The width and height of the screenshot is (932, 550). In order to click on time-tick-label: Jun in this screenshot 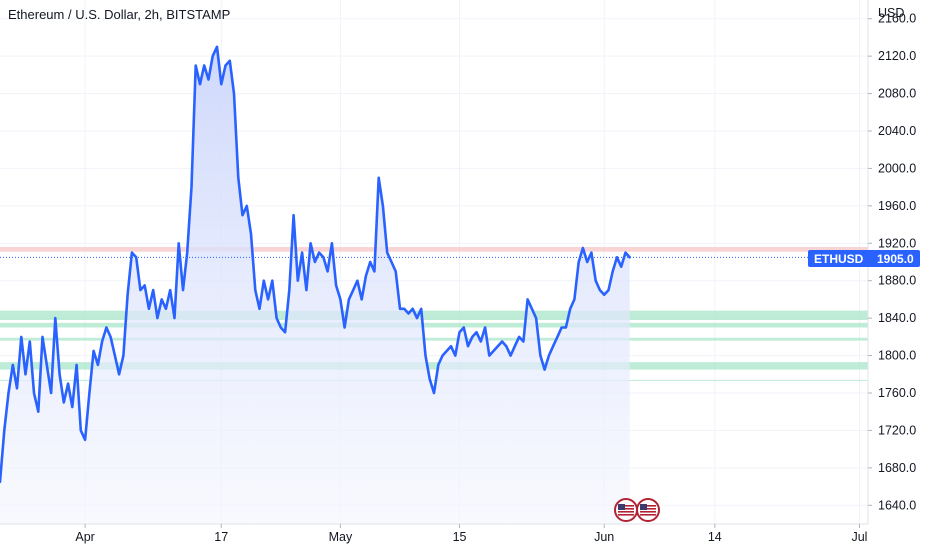, I will do `click(604, 537)`.